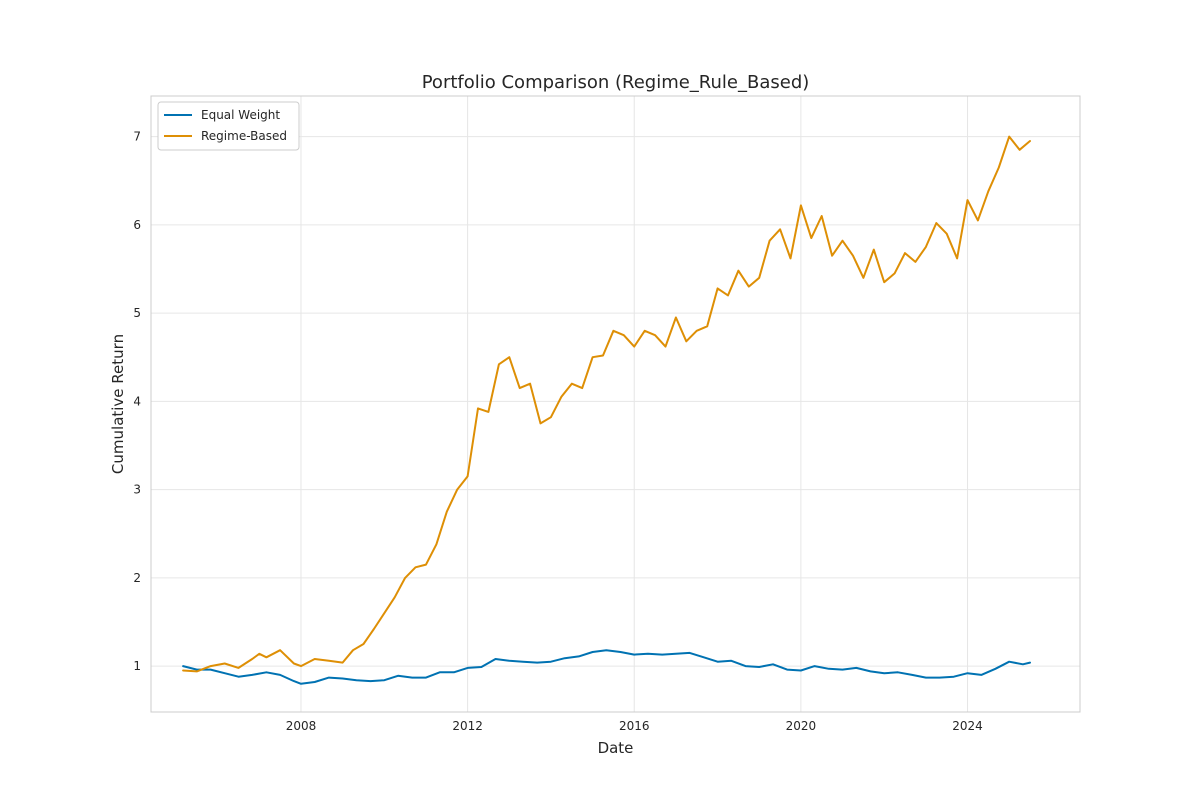 This screenshot has width=1200, height=804. I want to click on y-tick-labels: 1 2 3 4 5 6 7, so click(137, 402).